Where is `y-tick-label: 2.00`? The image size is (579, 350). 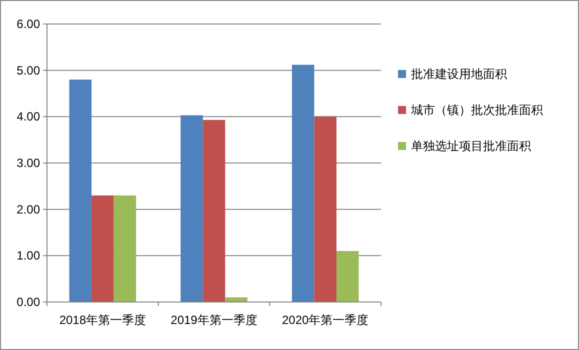
y-tick-label: 2.00 is located at coordinates (28, 209).